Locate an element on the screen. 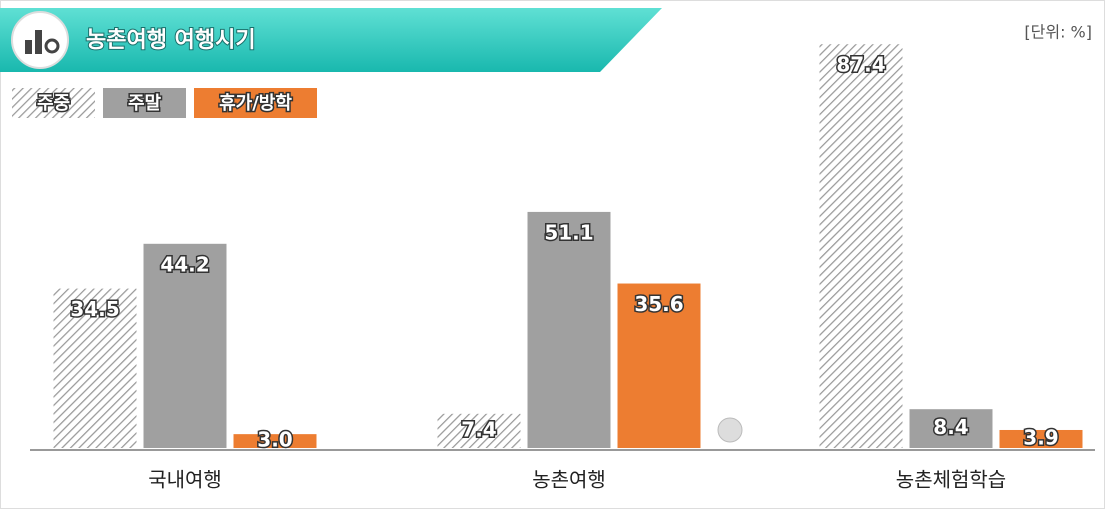 This screenshot has height=509, width=1105. value-label: 3.0 is located at coordinates (274, 440).